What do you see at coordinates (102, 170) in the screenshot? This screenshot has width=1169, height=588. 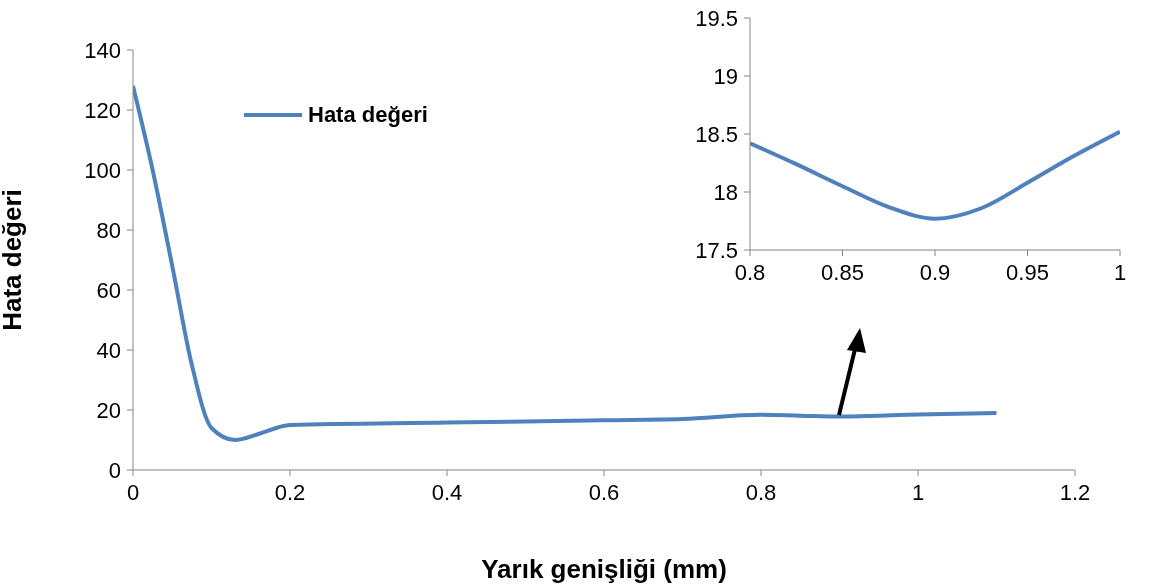 I see `y-tick-label: 100` at bounding box center [102, 170].